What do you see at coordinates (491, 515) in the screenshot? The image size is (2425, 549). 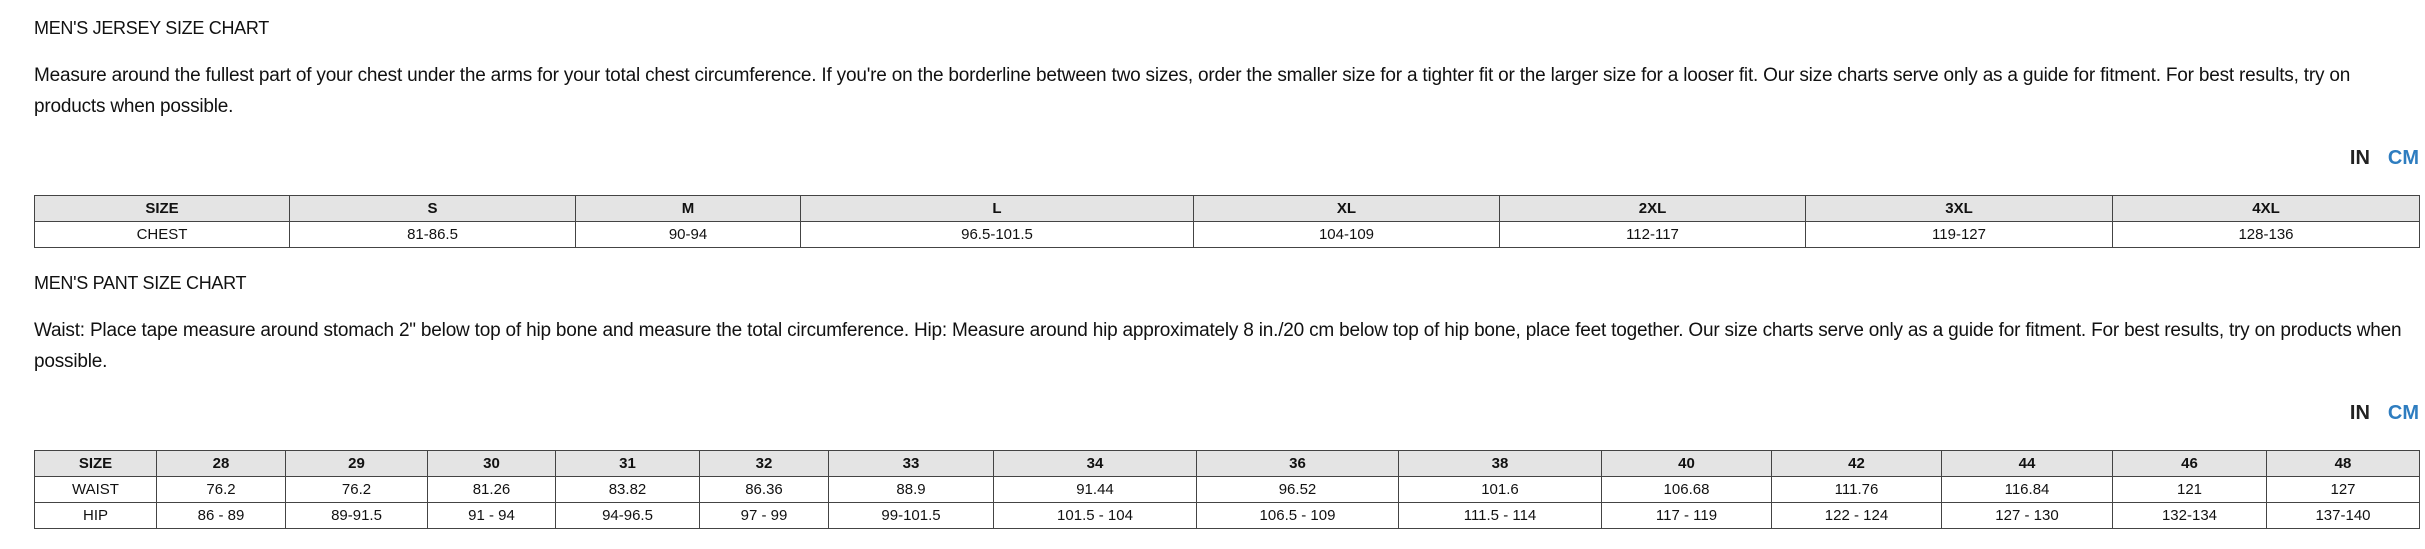 I see `data-cell: 91 - 94` at bounding box center [491, 515].